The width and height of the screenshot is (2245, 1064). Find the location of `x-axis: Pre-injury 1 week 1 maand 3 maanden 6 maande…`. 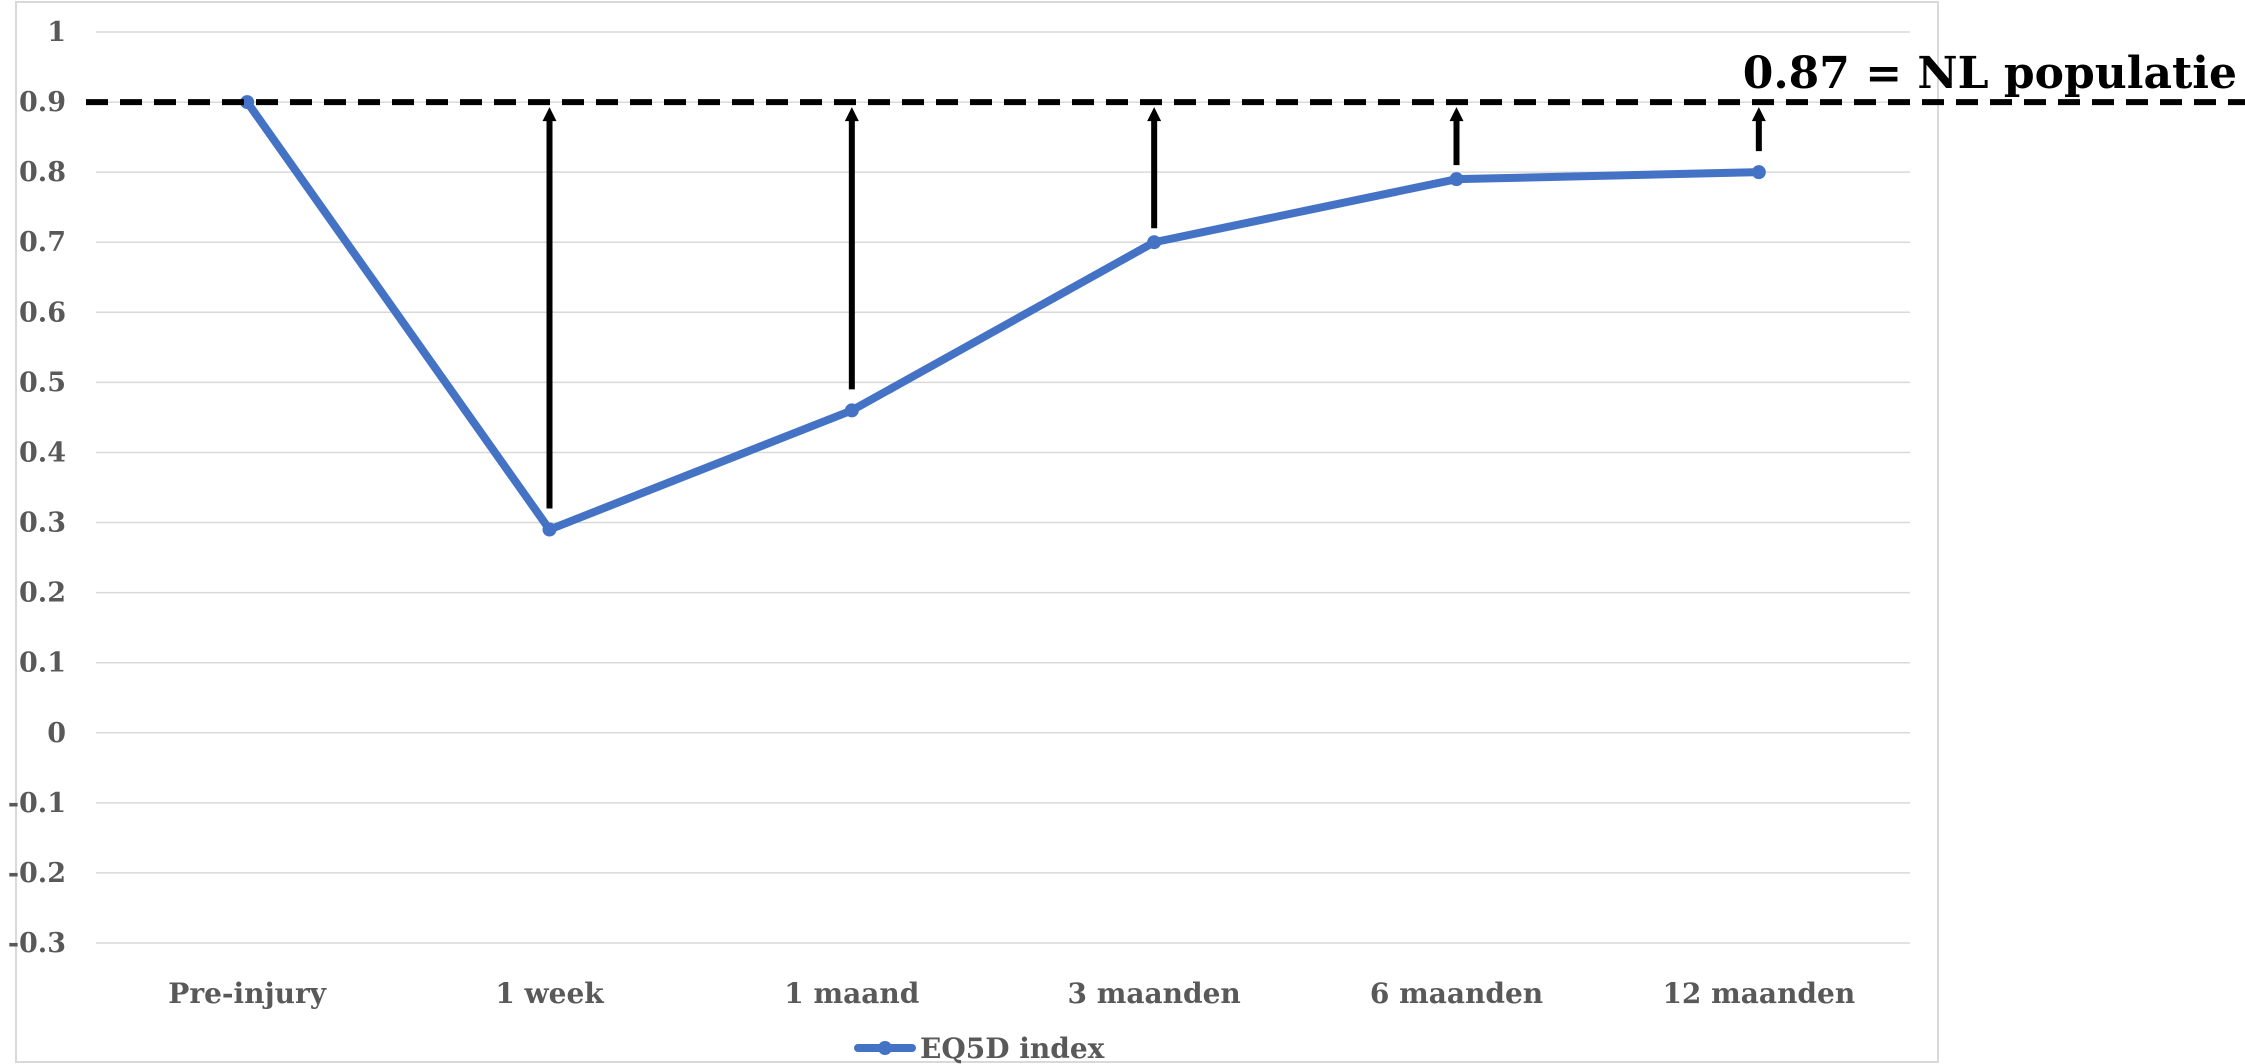

x-axis: Pre-injury 1 week 1 maand 3 maanden 6 maande… is located at coordinates (1011, 993).